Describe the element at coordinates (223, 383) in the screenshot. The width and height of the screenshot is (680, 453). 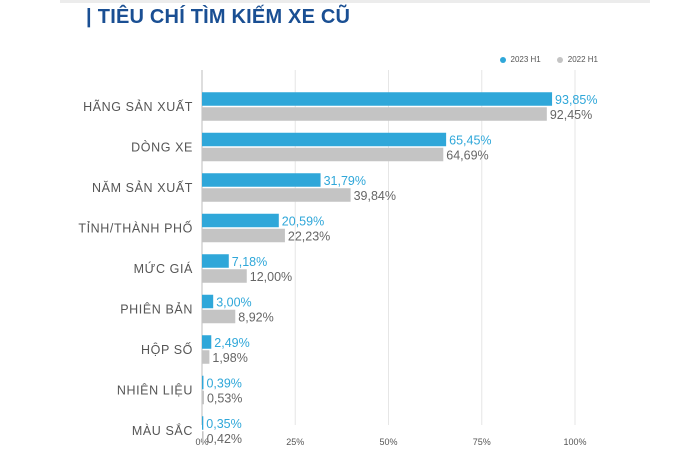
I see `value-label-2023: 0,39%` at that location.